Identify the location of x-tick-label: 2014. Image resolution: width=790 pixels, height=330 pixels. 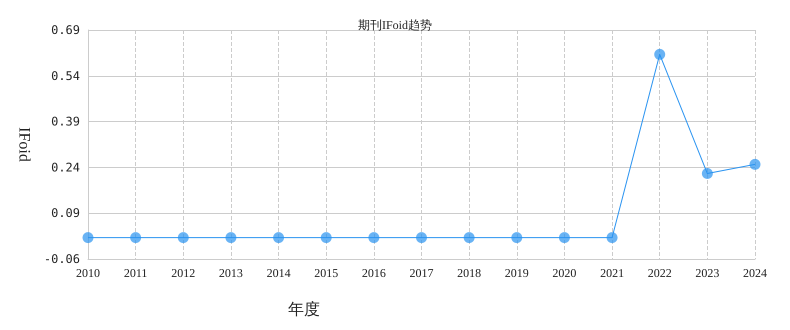
(278, 273).